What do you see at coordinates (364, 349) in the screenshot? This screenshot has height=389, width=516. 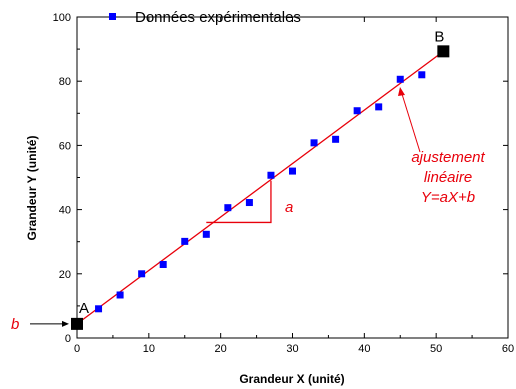 I see `x-tick-label: 40` at bounding box center [364, 349].